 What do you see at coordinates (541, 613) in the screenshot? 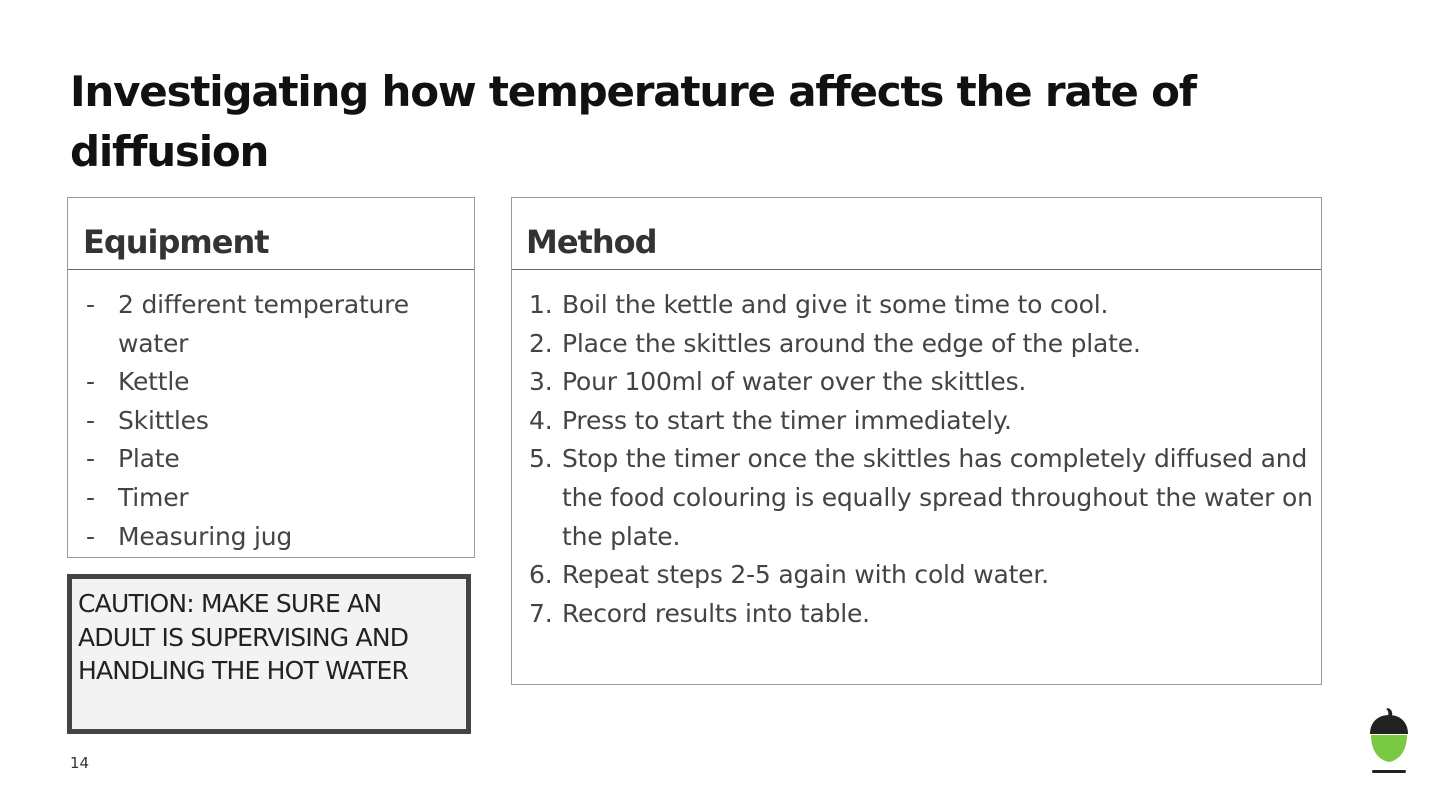
I see `step-number: 7.` at bounding box center [541, 613].